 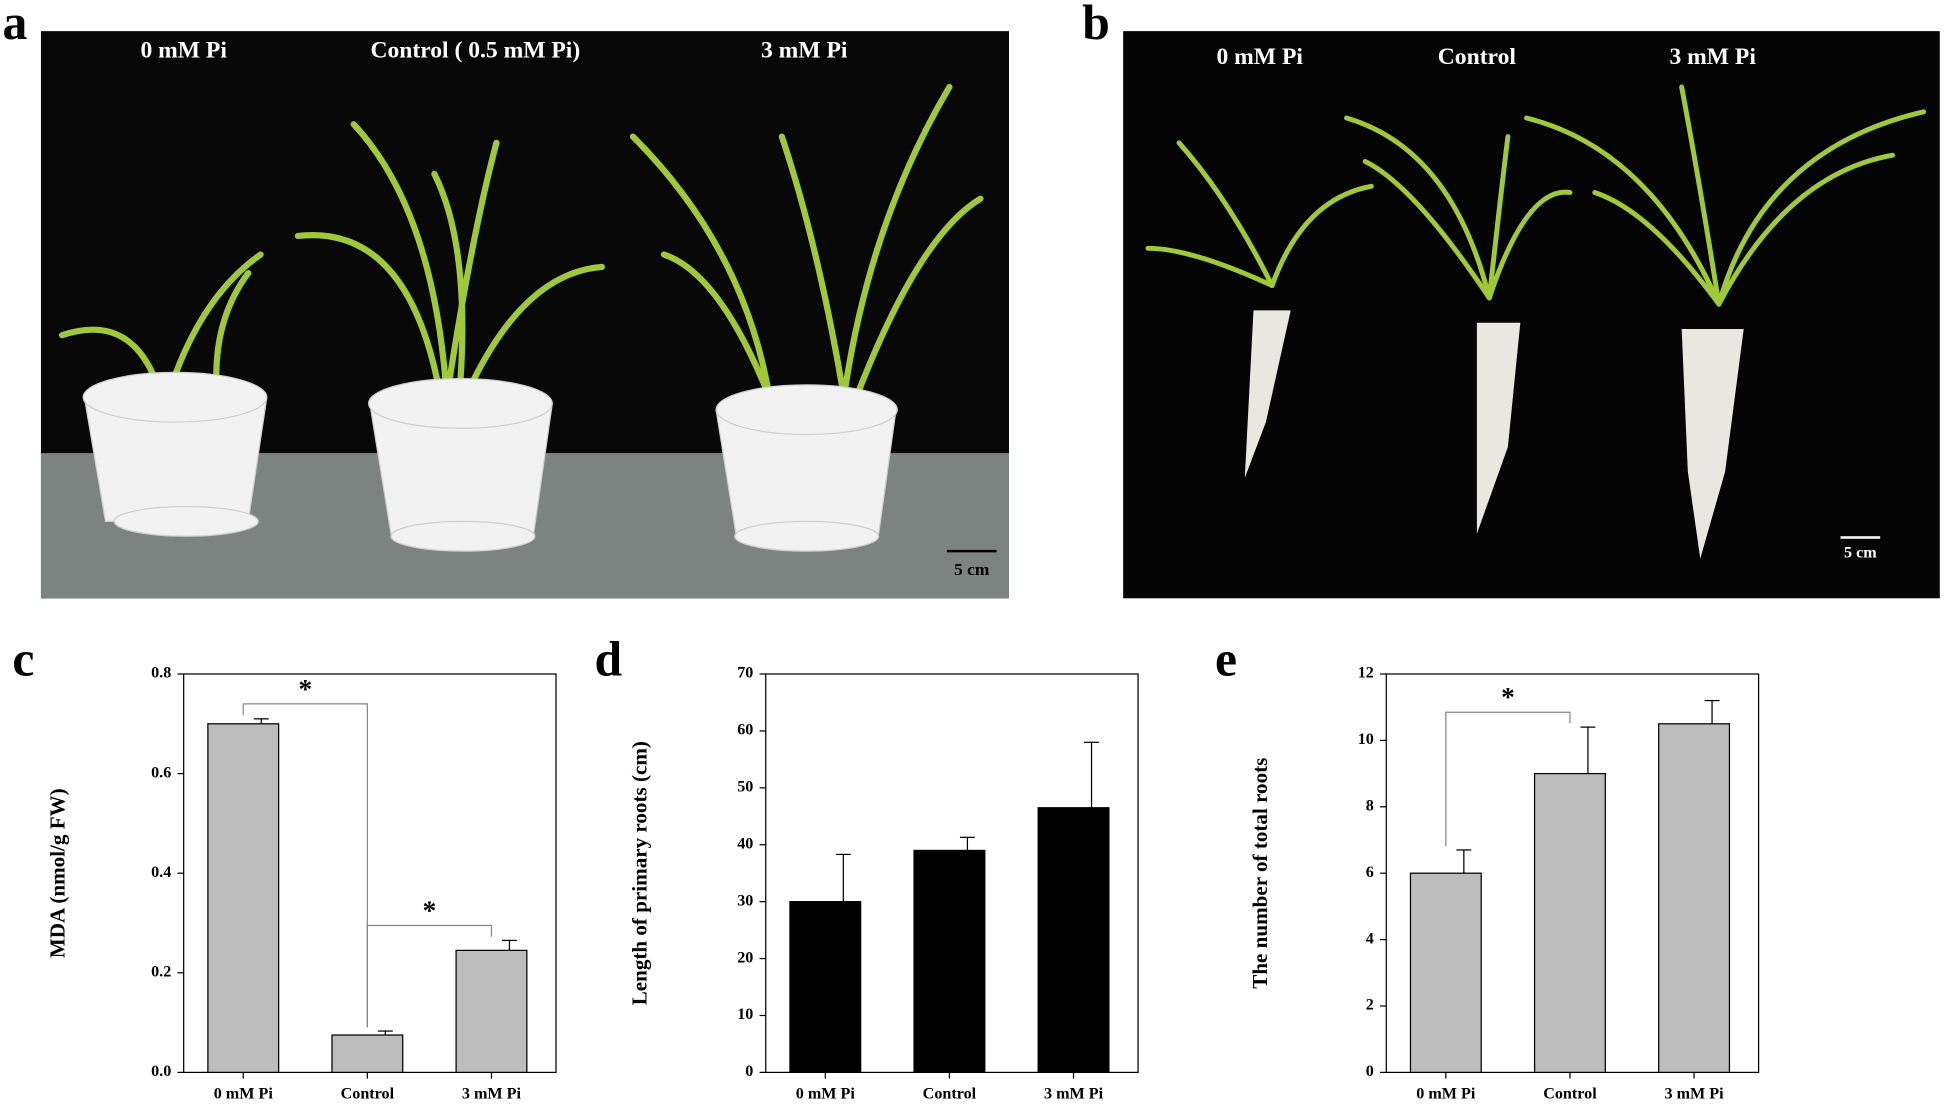 What do you see at coordinates (1370, 872) in the screenshot?
I see `y-tick-label: 6` at bounding box center [1370, 872].